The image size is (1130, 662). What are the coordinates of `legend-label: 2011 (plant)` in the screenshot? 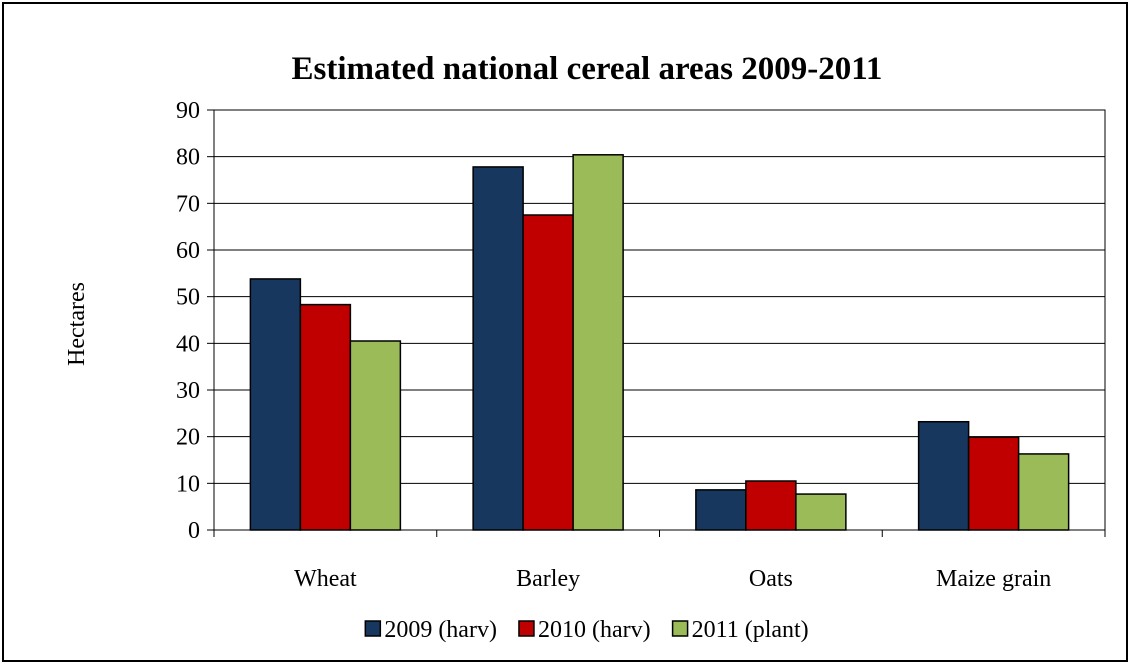 It's located at (750, 630).